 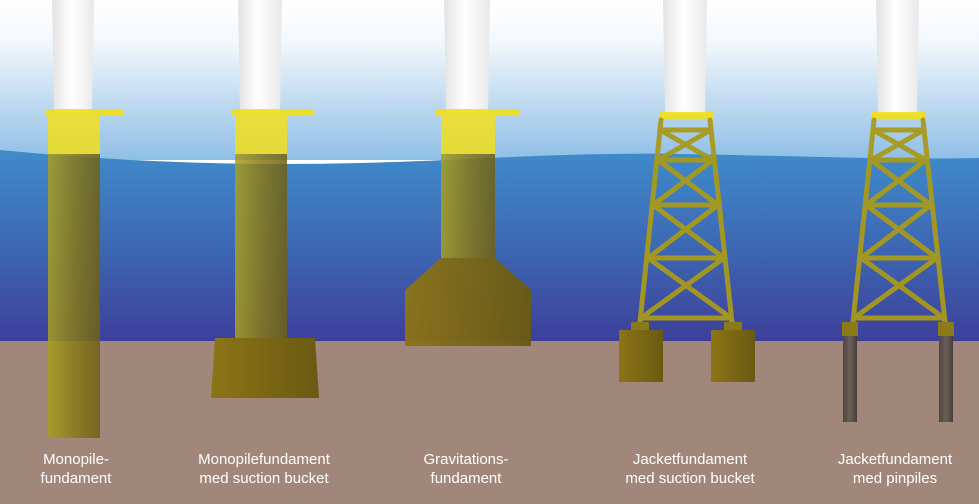 What do you see at coordinates (468, 302) in the screenshot?
I see `gravity-base` at bounding box center [468, 302].